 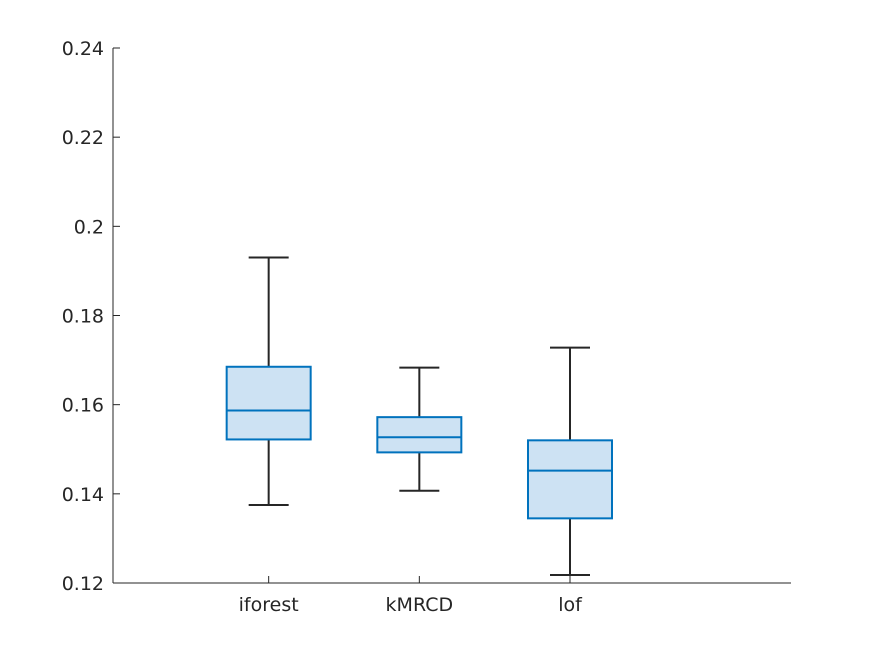 I want to click on box-iforest, so click(x=268, y=381).